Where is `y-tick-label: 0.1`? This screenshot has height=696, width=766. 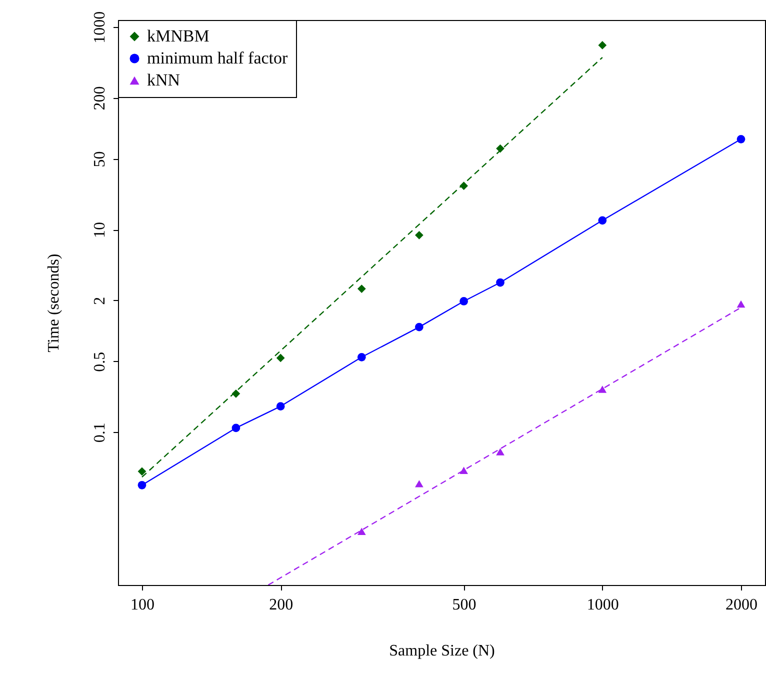 y-tick-label: 0.1 is located at coordinates (100, 432).